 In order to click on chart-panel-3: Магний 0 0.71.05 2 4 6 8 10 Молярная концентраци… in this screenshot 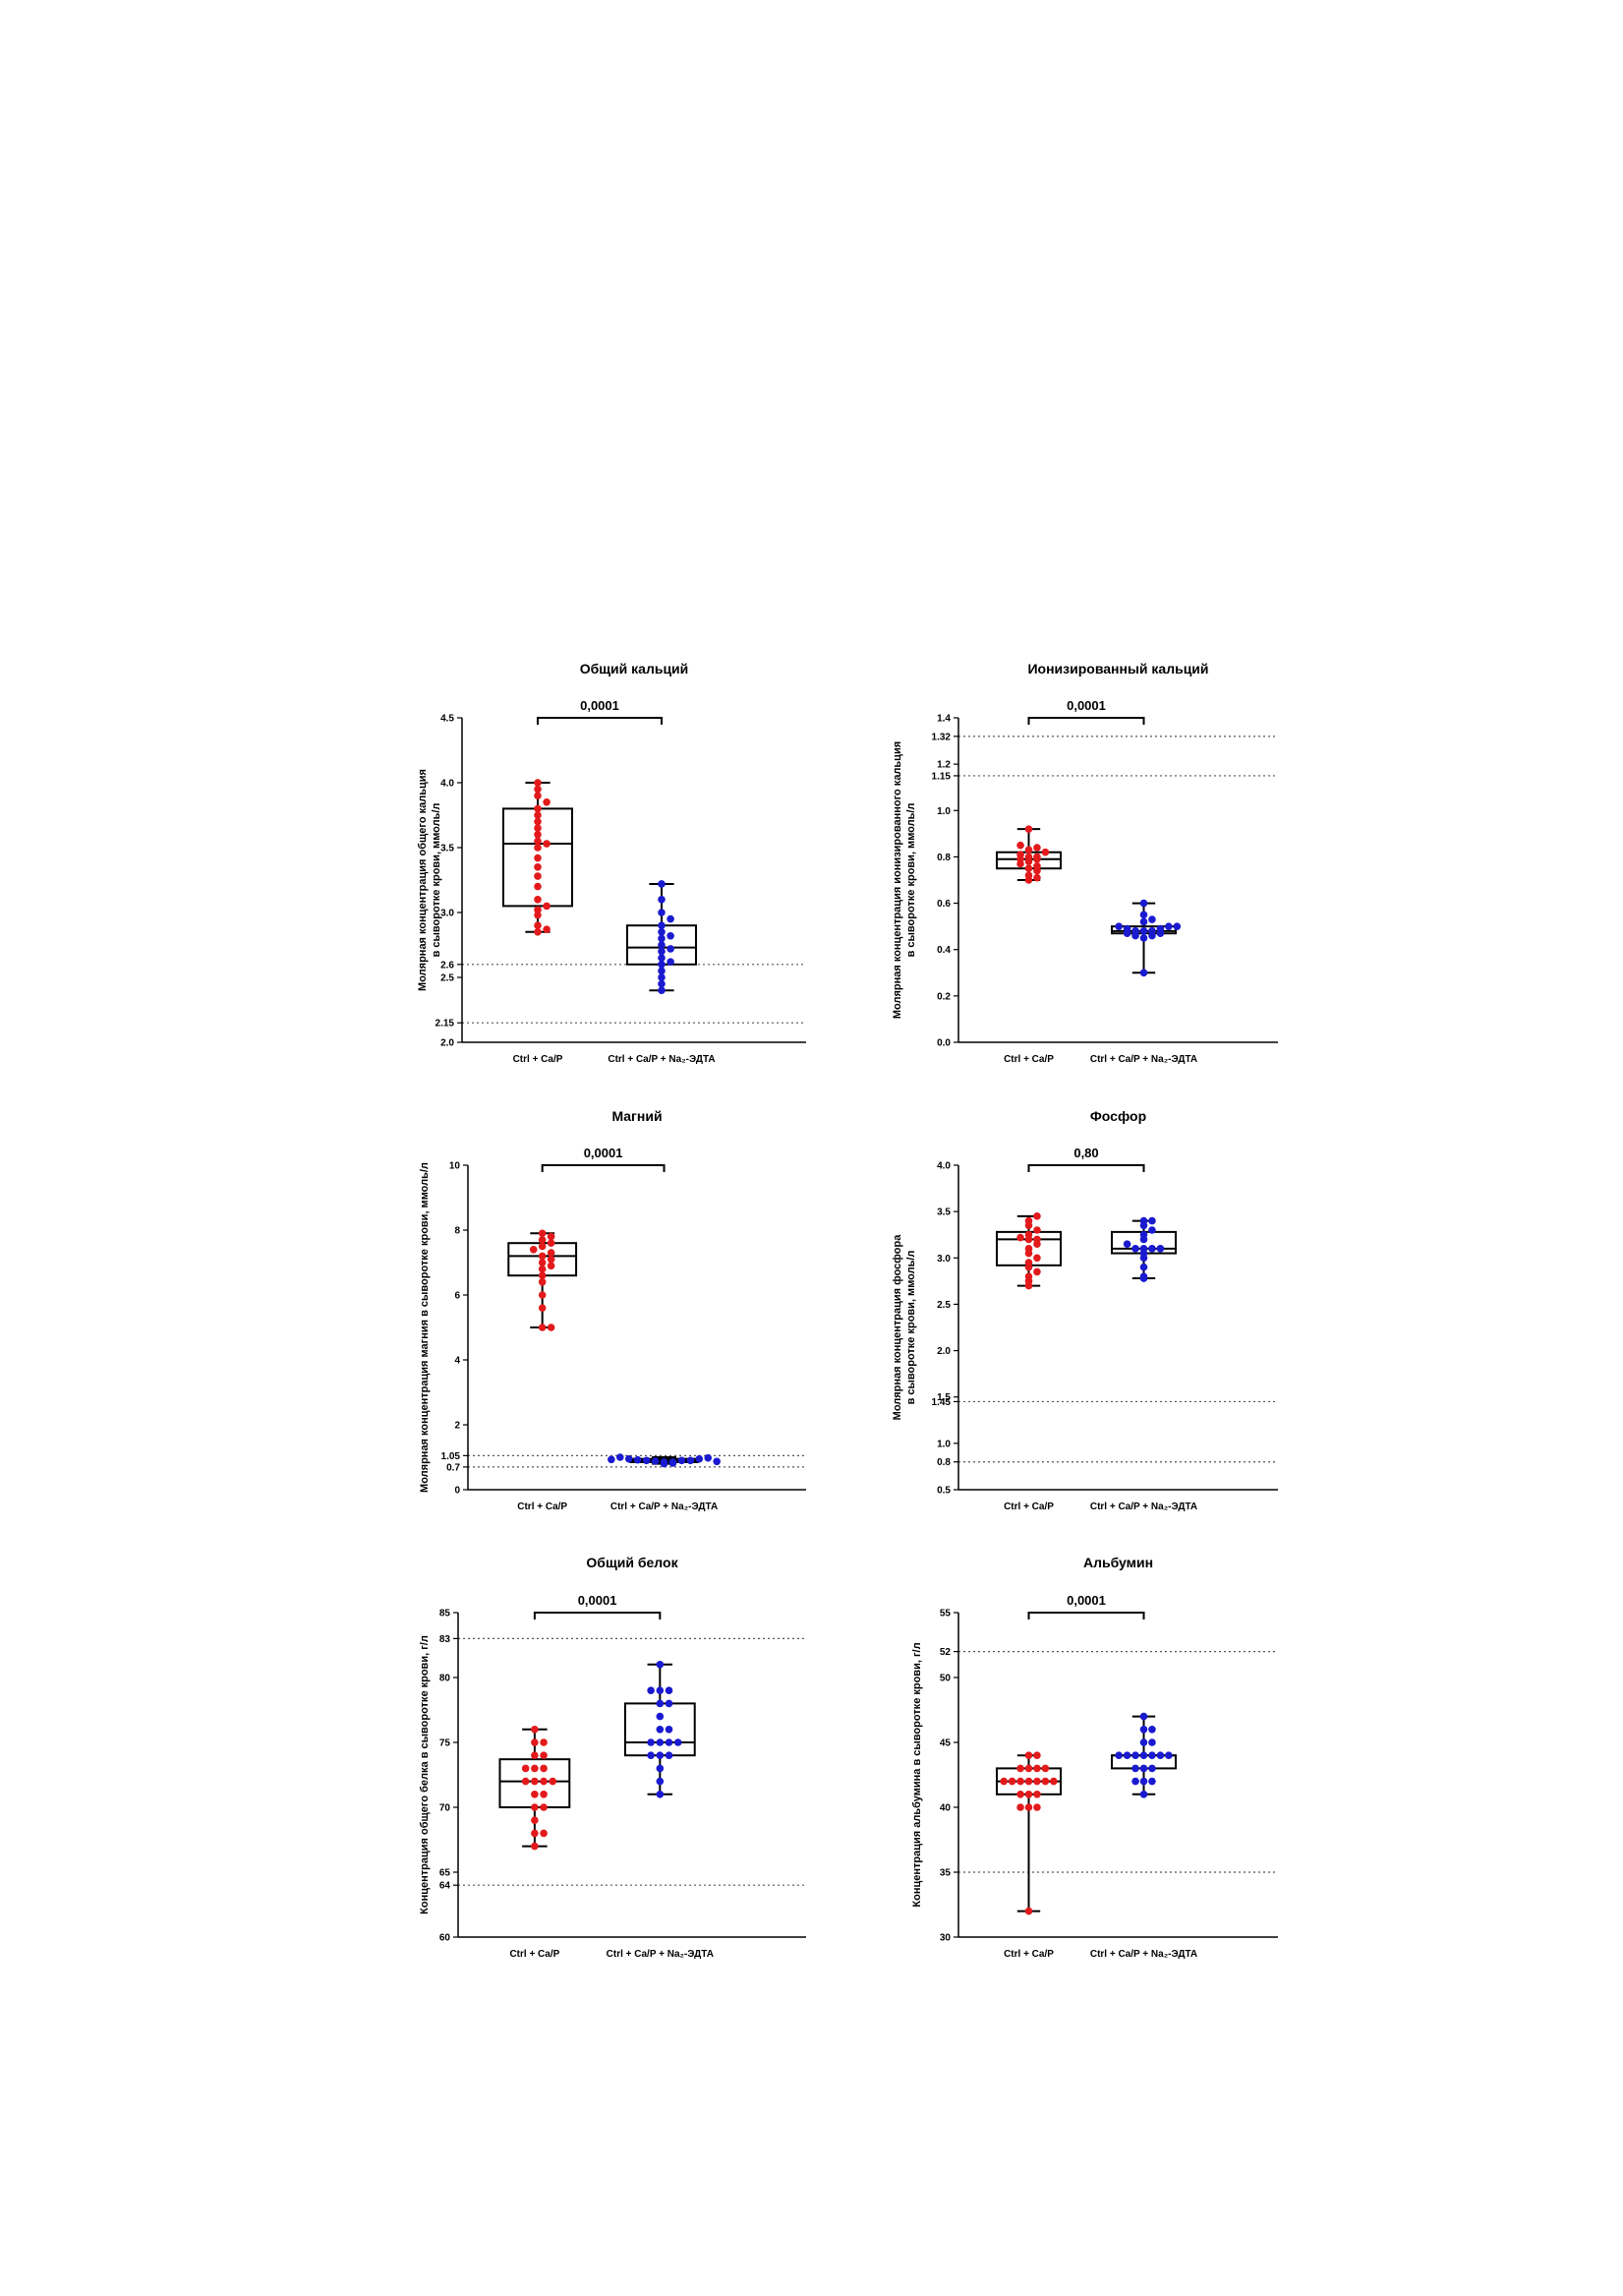, I will do `click(612, 1310)`.